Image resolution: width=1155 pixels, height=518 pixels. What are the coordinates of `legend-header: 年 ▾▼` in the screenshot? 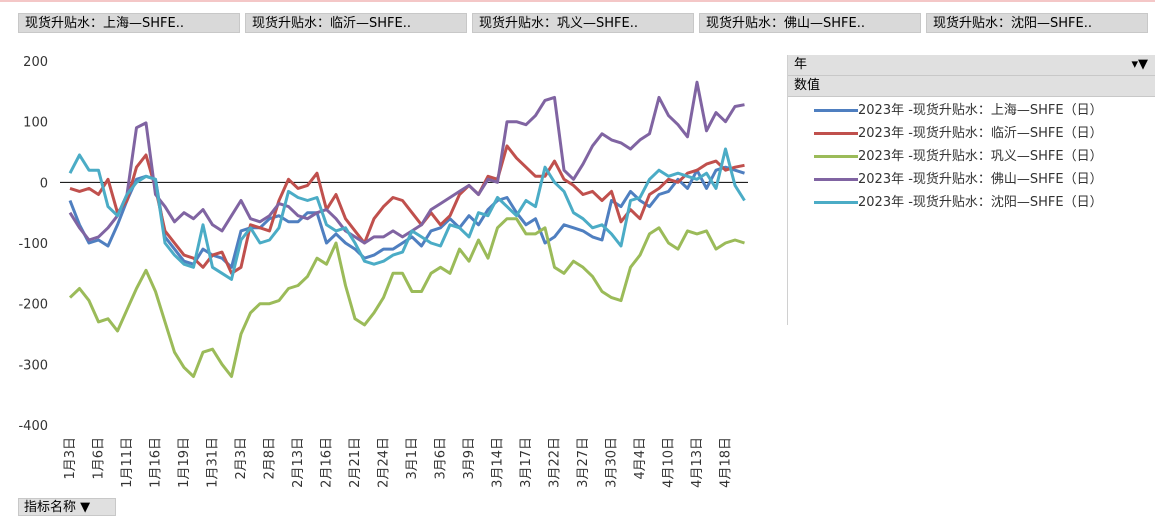 It's located at (971, 65).